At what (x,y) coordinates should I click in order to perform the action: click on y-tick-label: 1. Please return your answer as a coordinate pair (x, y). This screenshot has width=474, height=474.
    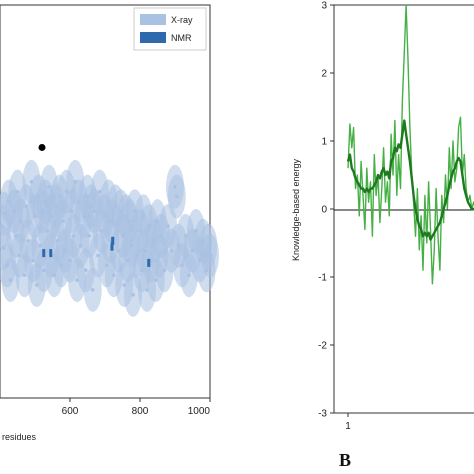
    Looking at the image, I should click on (324, 142).